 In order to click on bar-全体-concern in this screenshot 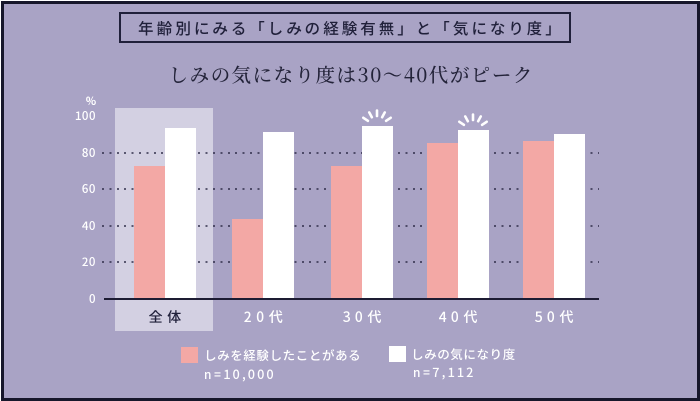, I will do `click(180, 213)`.